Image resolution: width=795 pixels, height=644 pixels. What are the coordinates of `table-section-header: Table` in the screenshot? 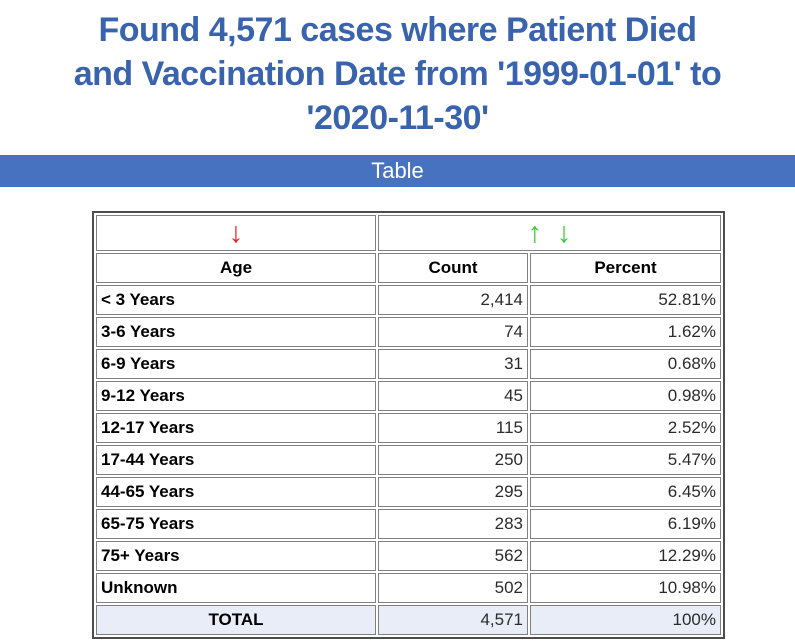 It's located at (397, 171).